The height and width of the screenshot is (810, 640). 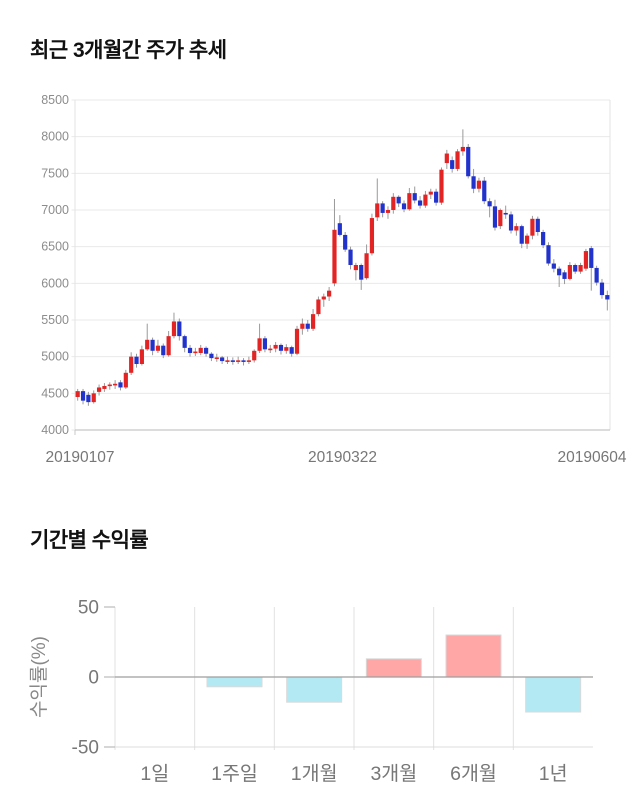 I want to click on svg-text: -50, so click(x=85, y=748).